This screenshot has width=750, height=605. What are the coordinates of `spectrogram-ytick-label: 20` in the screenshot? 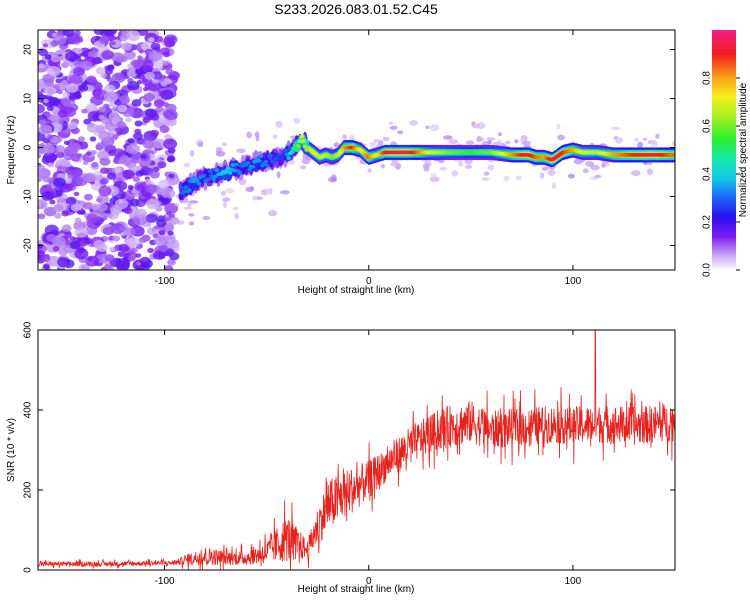 It's located at (28, 50).